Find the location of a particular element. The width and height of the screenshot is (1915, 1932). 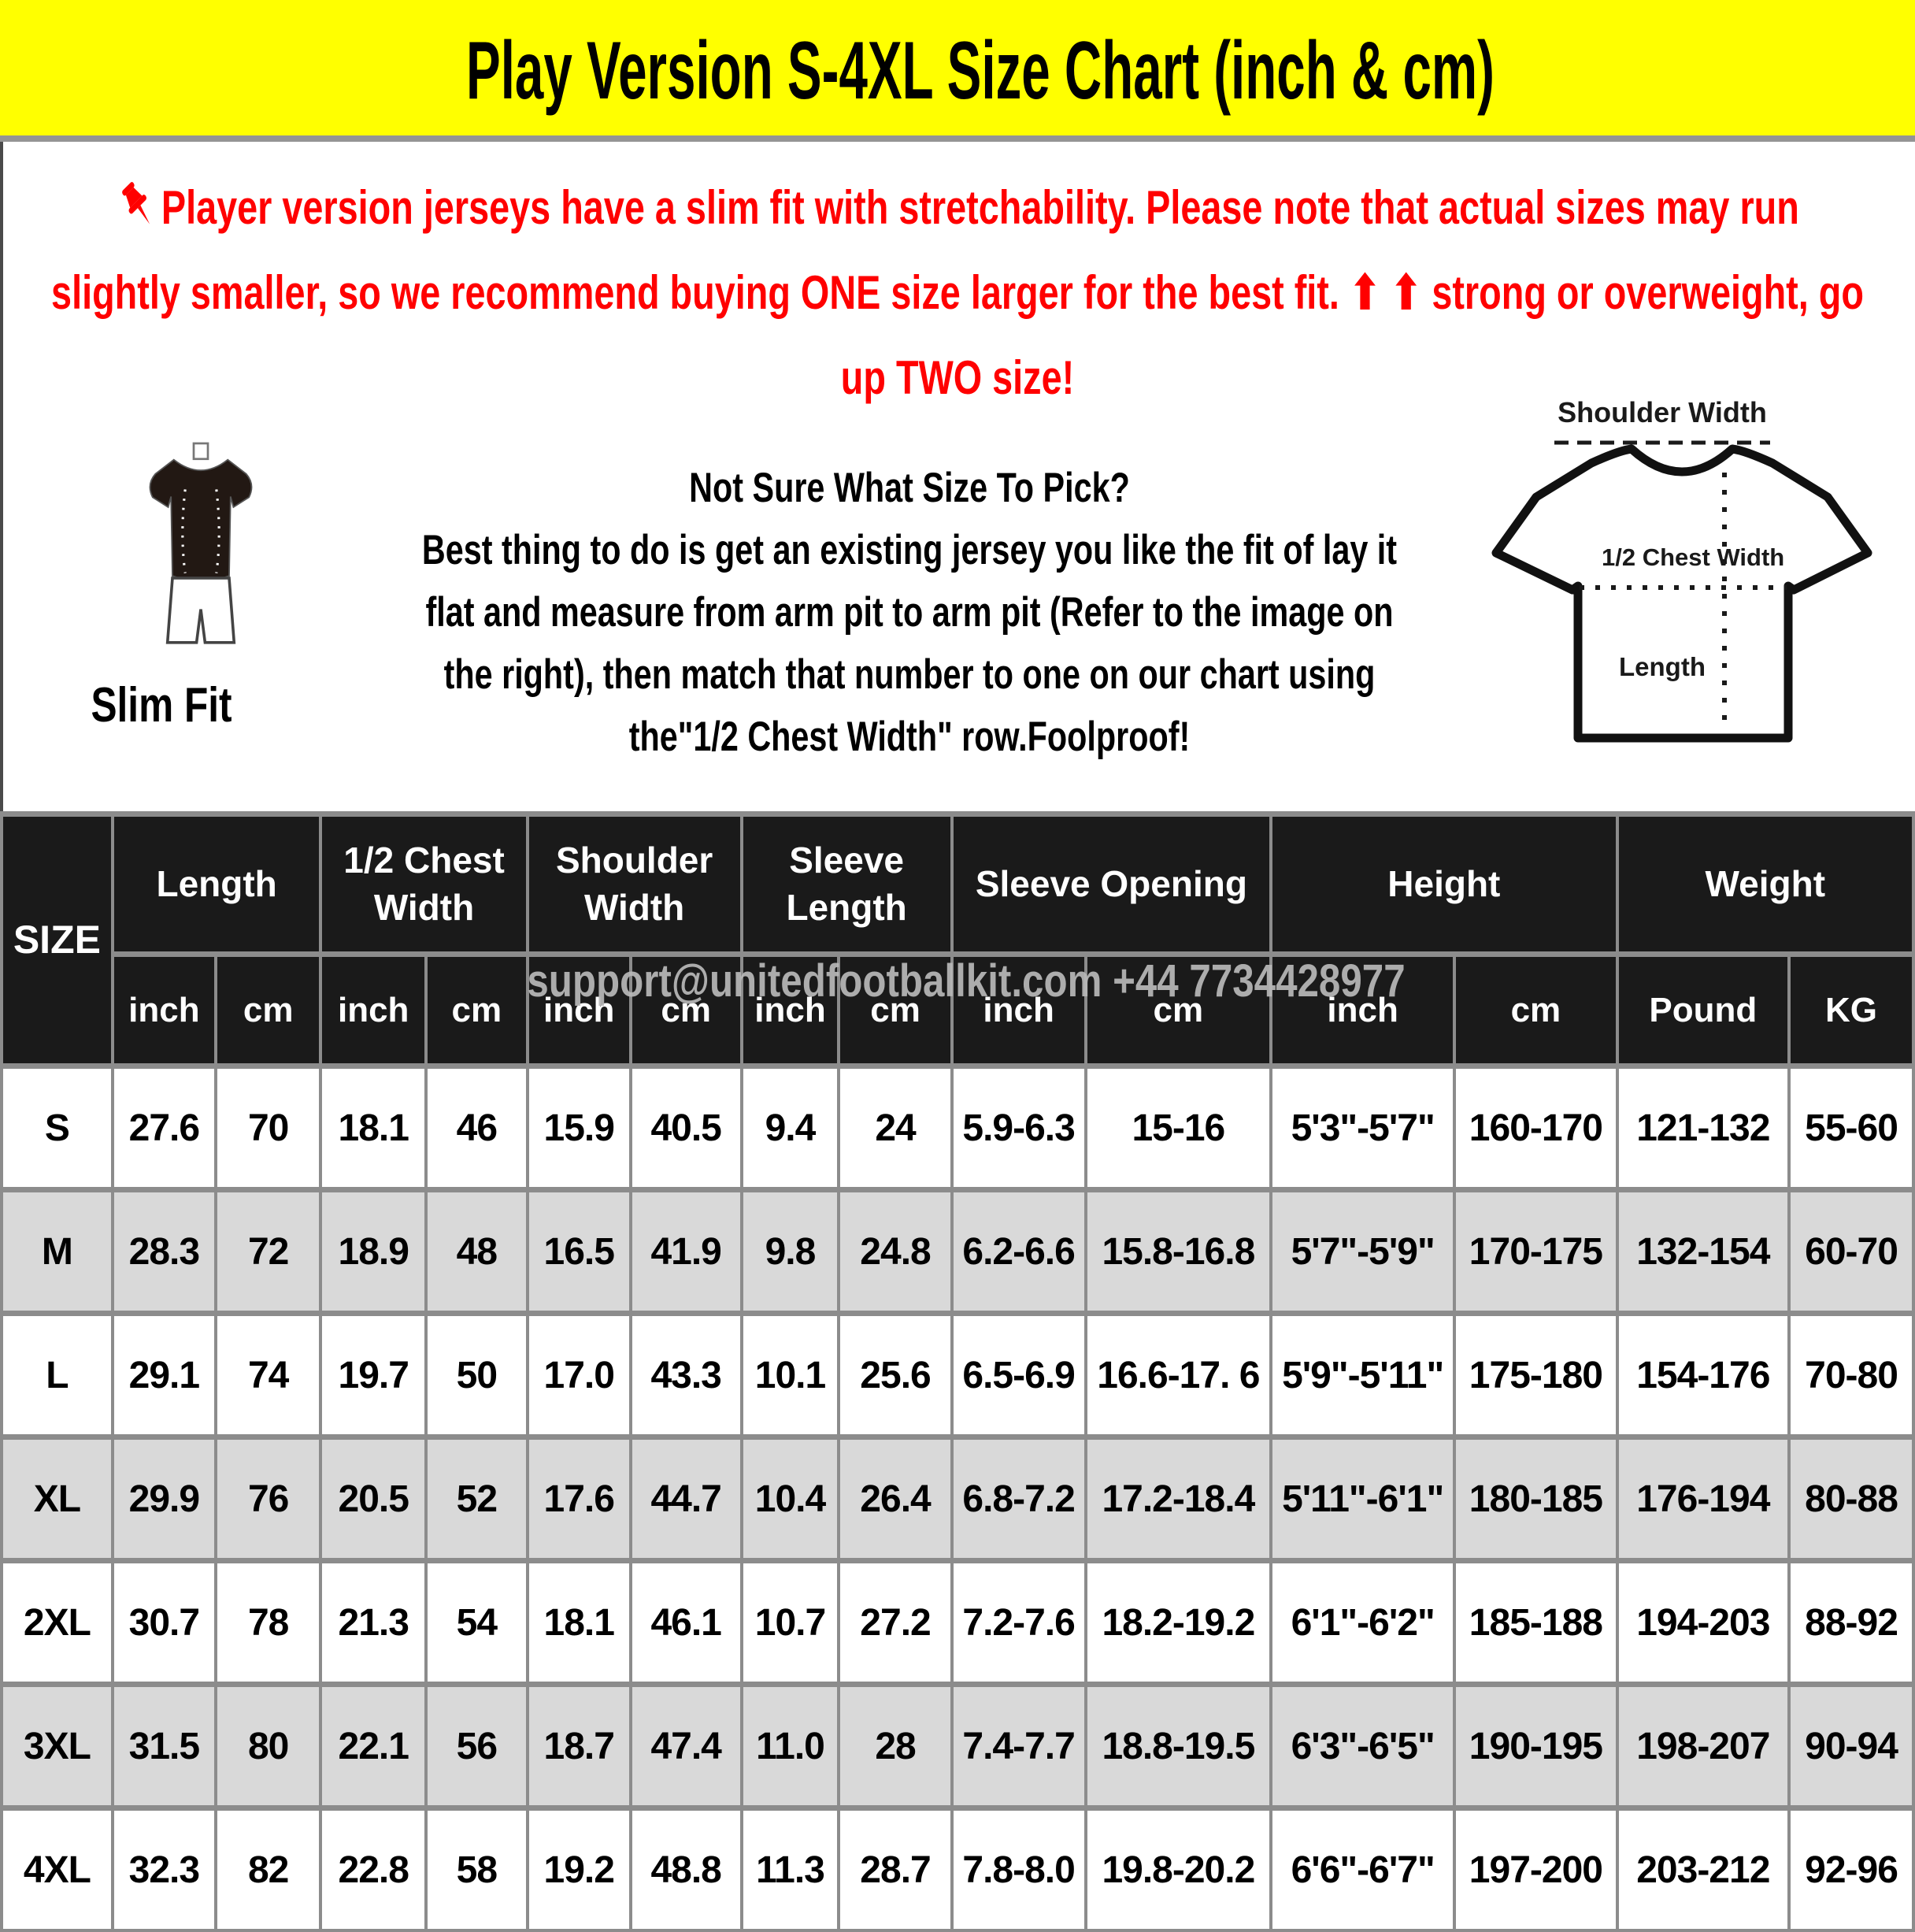

table-cell: 10.4 is located at coordinates (790, 1498).